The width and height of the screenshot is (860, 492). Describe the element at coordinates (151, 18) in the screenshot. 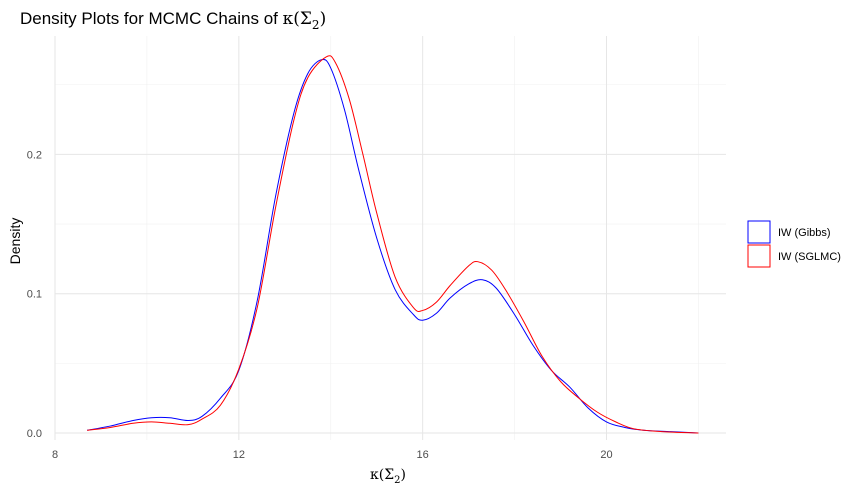

I see `chart-title-text: Density Plots for MCMC Chains of` at that location.